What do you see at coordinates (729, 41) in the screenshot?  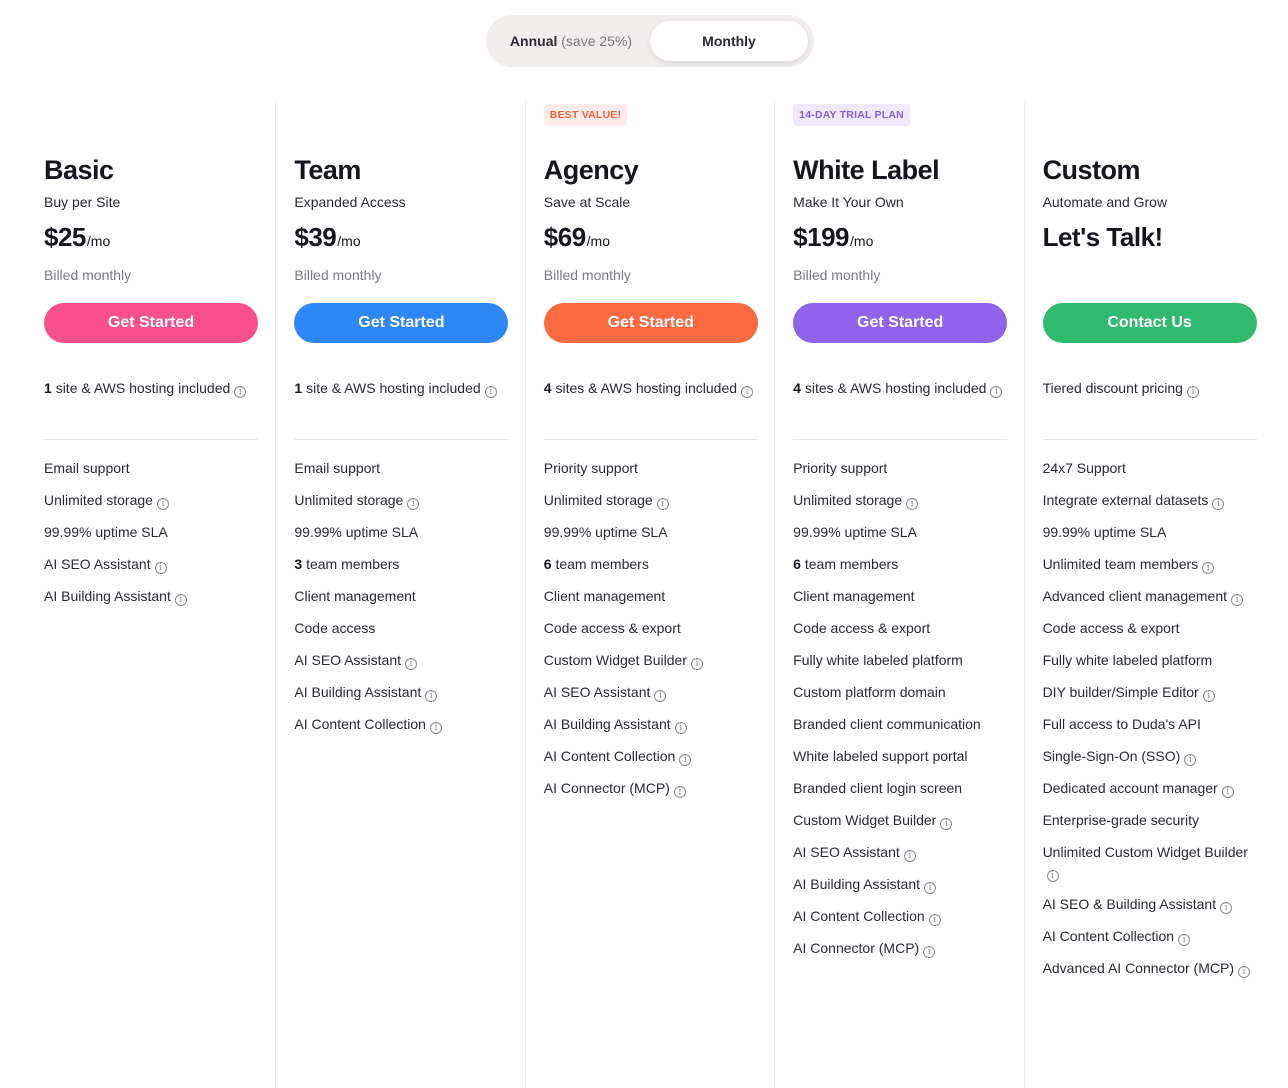 I see `billing-toggle-monthly: Monthly` at bounding box center [729, 41].